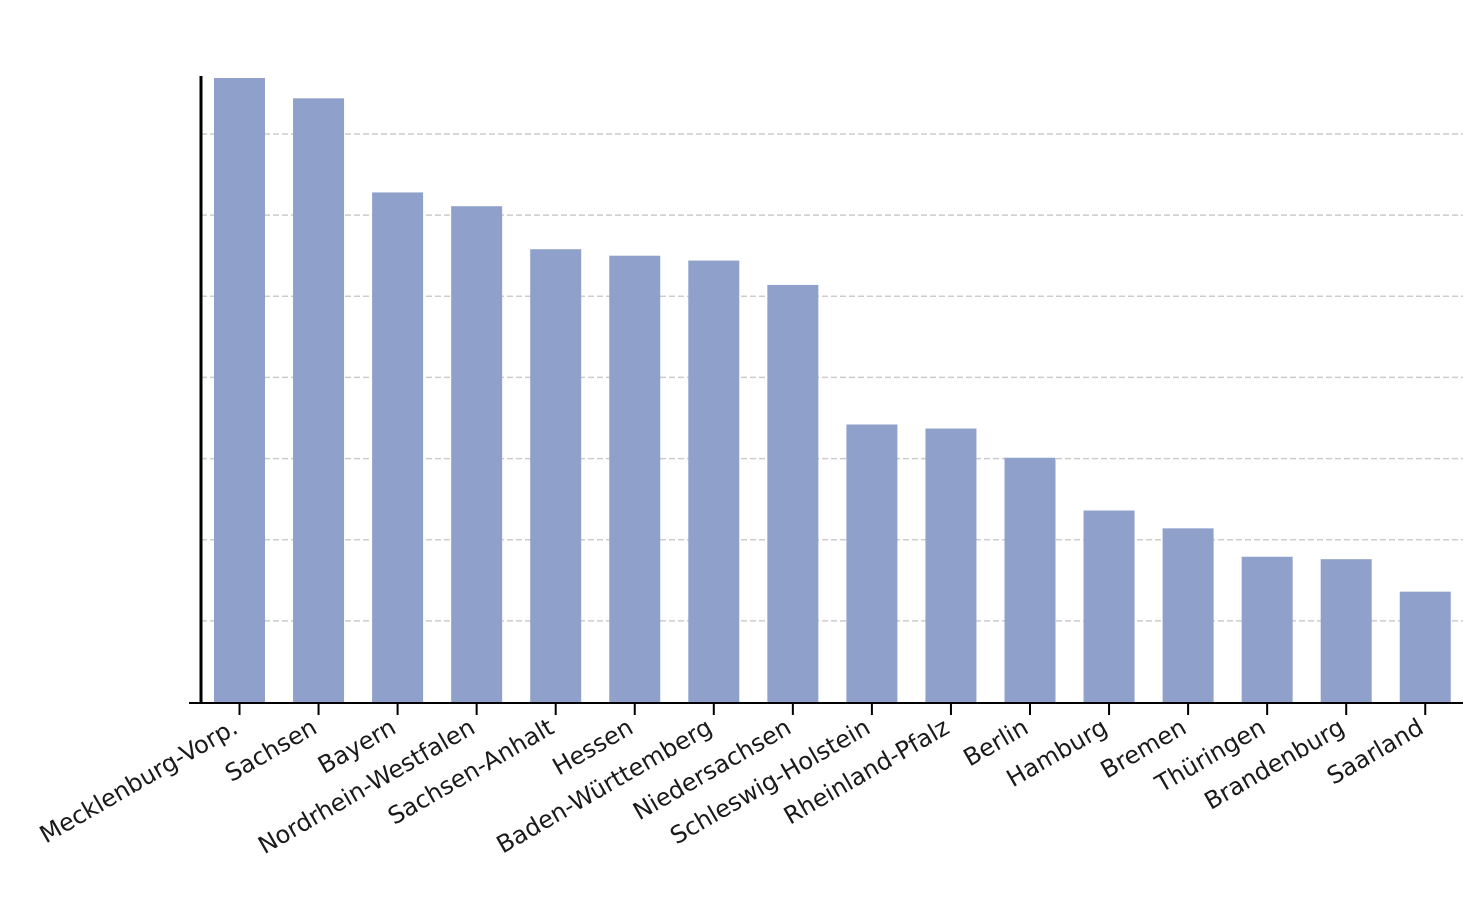 The image size is (1484, 918). Describe the element at coordinates (556, 475) in the screenshot. I see `bar-sachsen-anhalt` at that location.